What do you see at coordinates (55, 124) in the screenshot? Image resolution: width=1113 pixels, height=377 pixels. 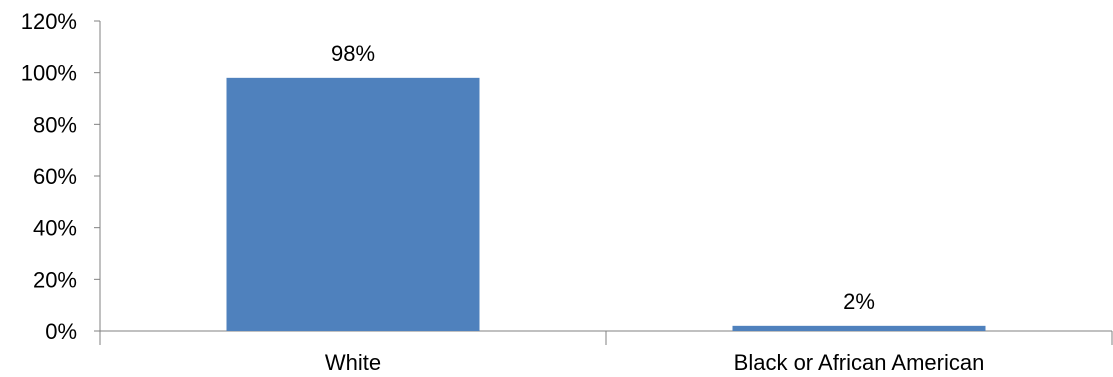 I see `y-tick-label: 80%` at bounding box center [55, 124].